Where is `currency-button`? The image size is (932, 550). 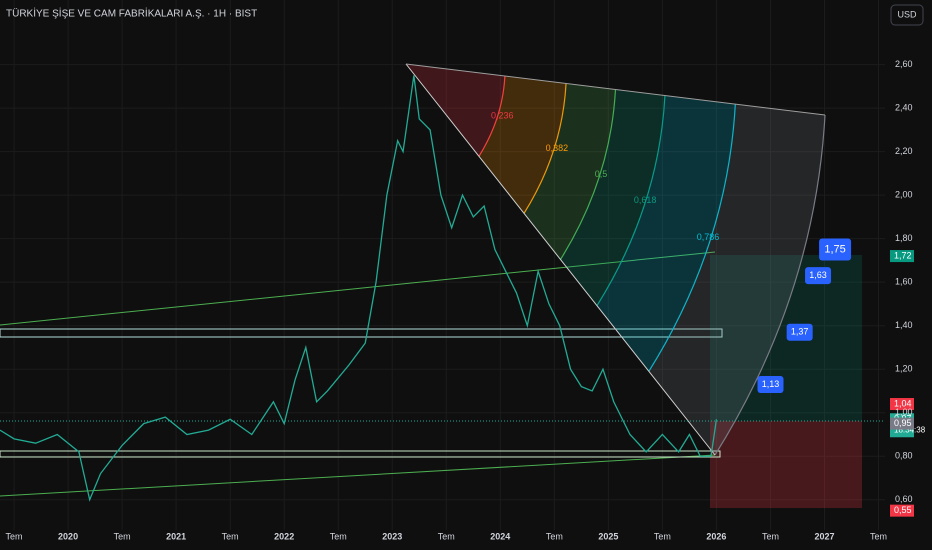
currency-button is located at coordinates (907, 15).